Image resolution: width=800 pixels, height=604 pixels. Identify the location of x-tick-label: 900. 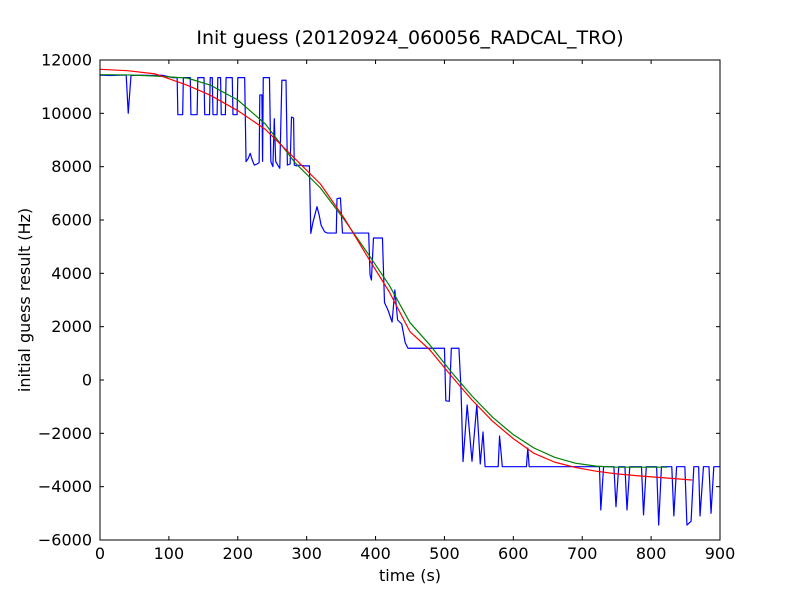
(720, 553).